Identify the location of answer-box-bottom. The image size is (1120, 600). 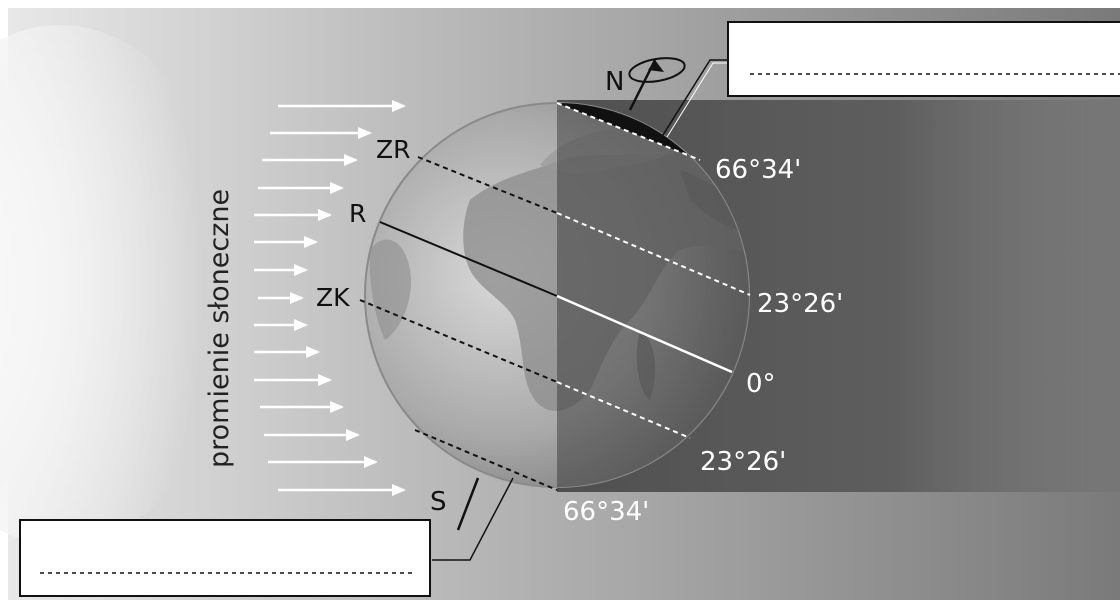
(225, 558).